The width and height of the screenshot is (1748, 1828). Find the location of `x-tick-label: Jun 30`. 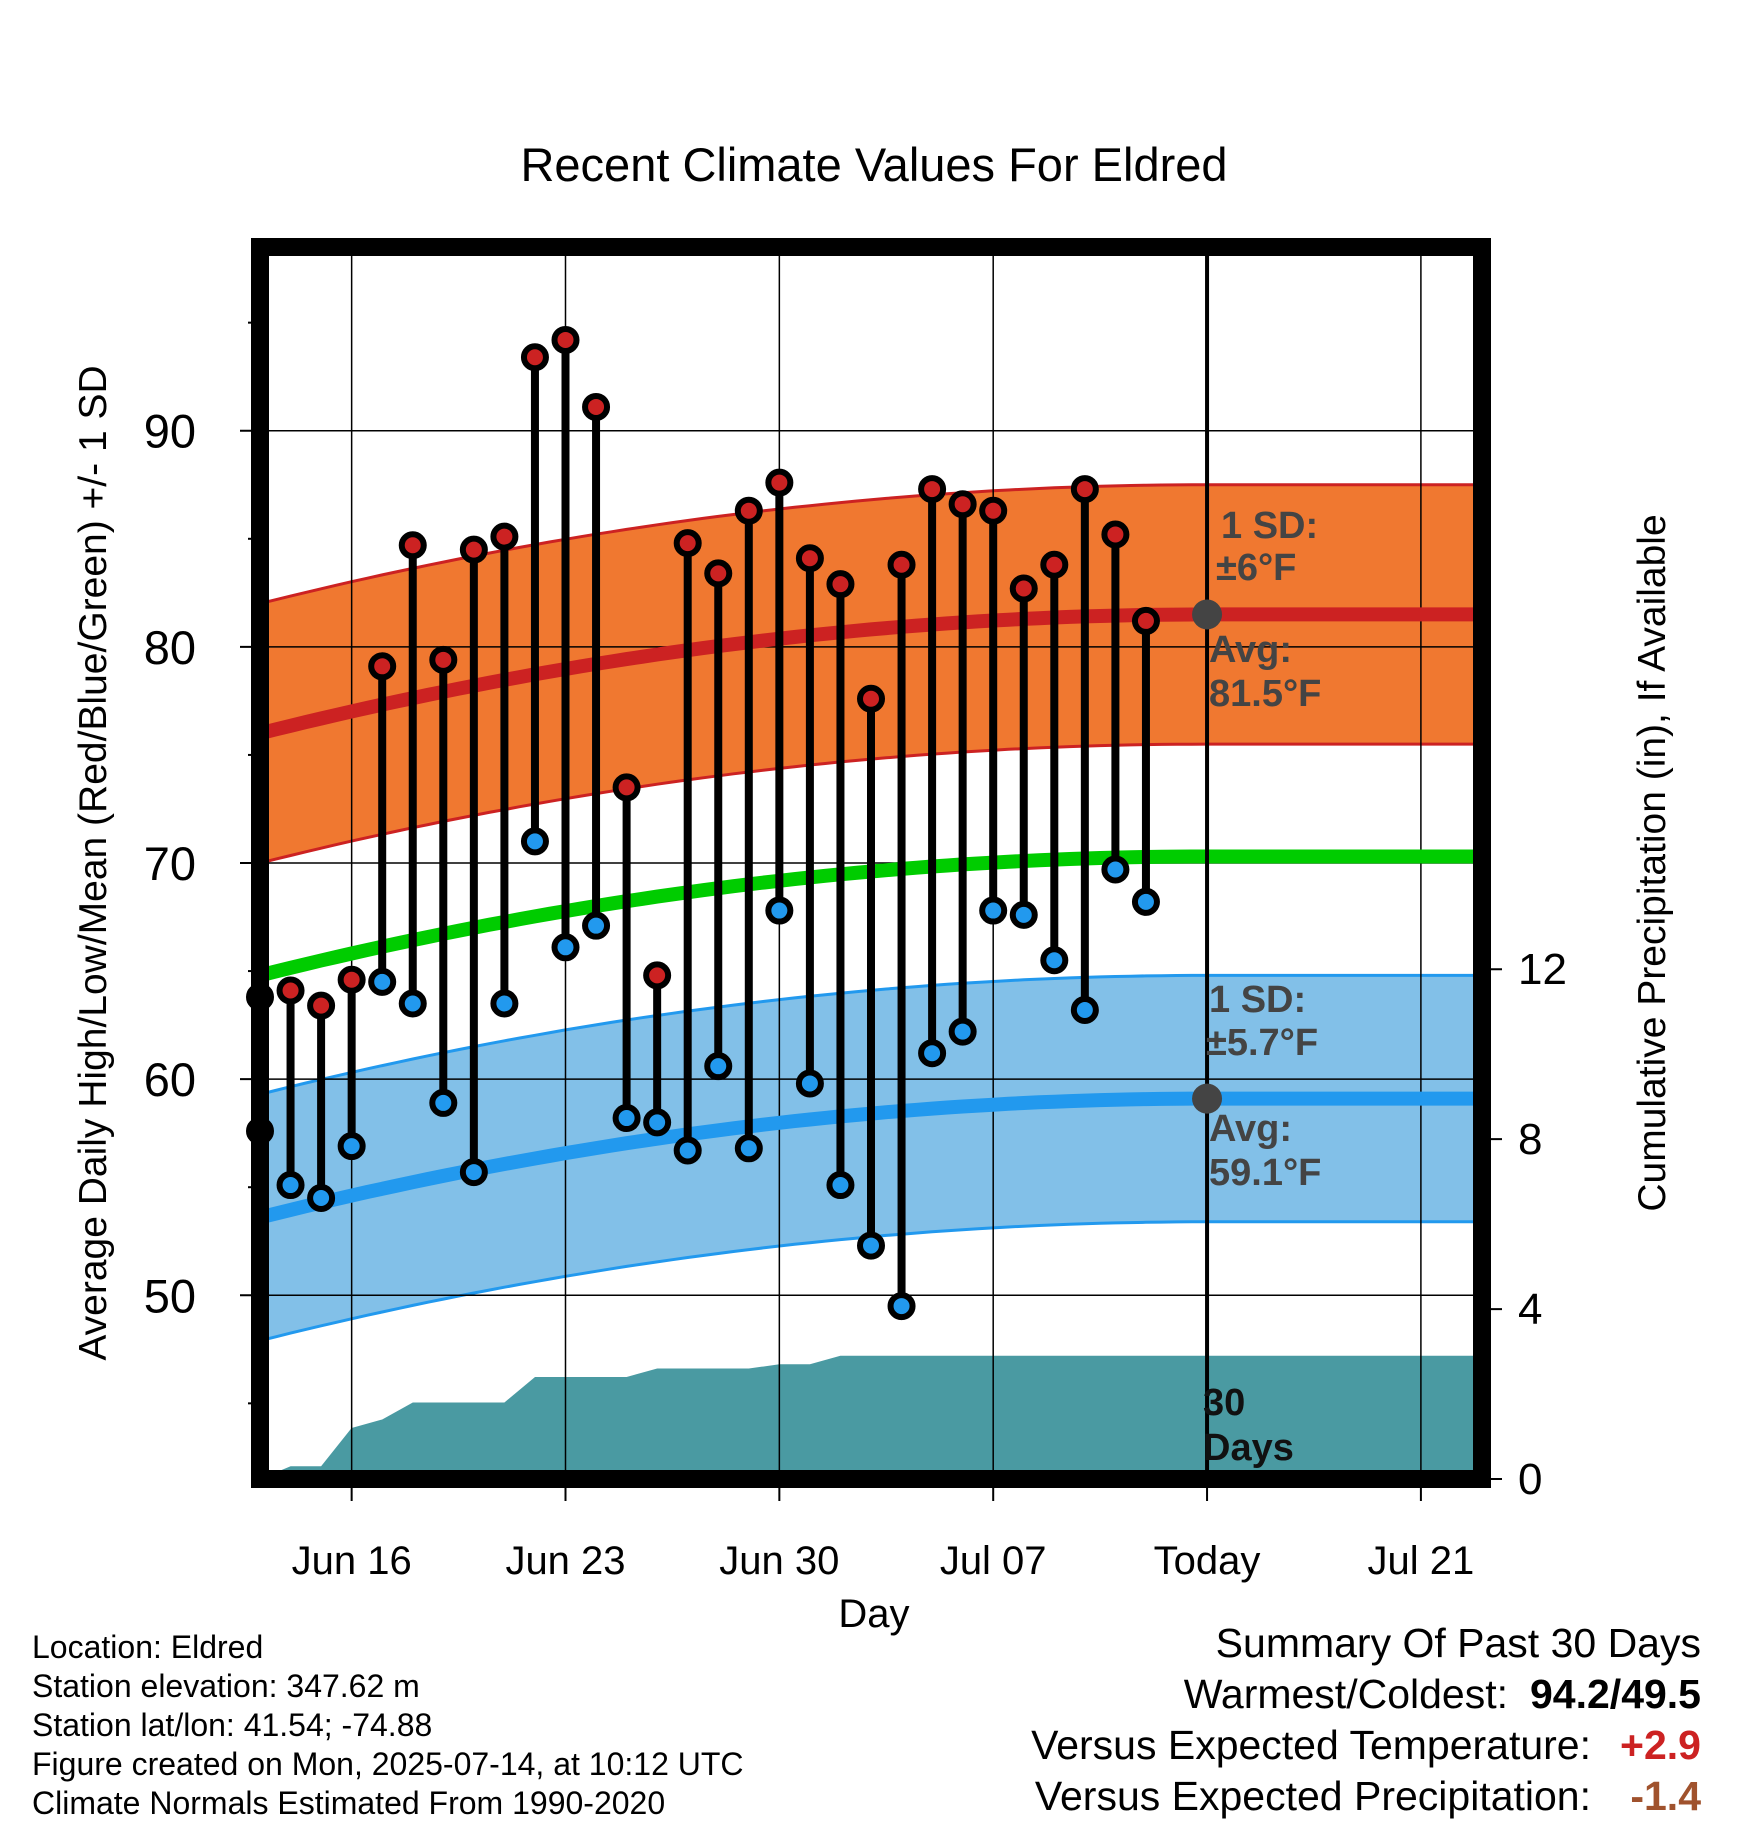

x-tick-label: Jun 30 is located at coordinates (779, 1561).